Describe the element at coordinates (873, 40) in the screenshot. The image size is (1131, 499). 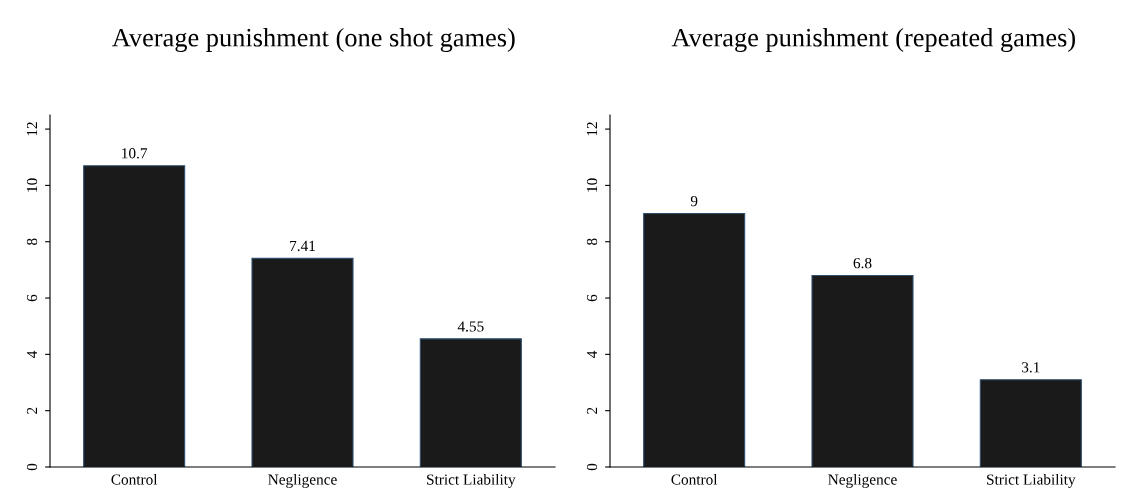
I see `chart-title: Average punishment (repeated games)` at that location.